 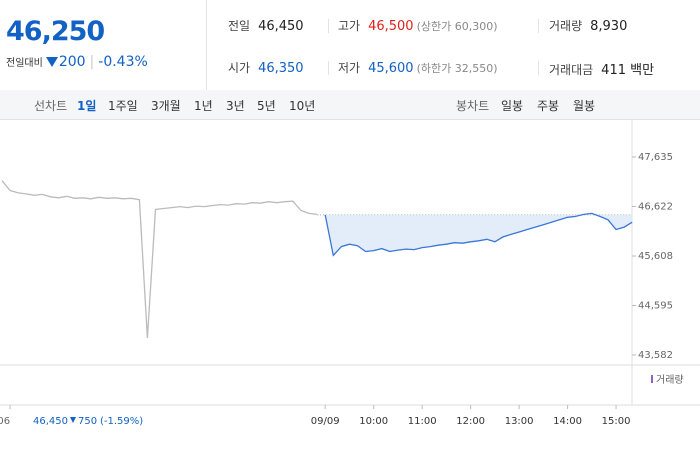 I want to click on x-tick-label: 10:00, so click(x=373, y=421).